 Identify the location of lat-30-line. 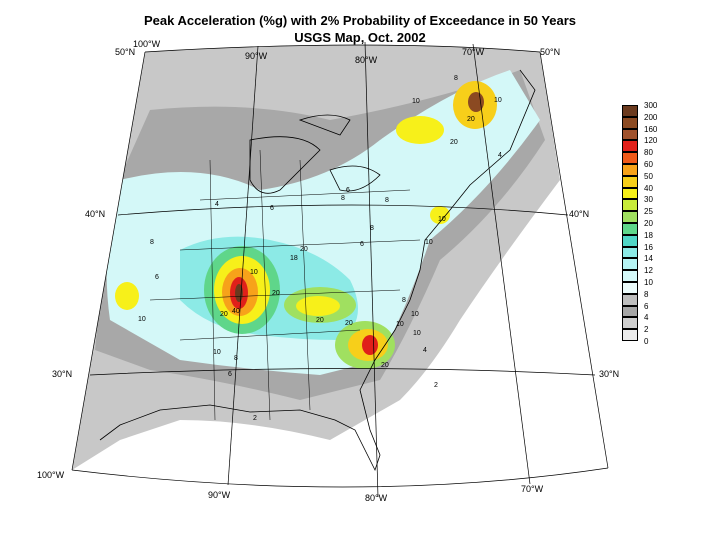
(342, 372).